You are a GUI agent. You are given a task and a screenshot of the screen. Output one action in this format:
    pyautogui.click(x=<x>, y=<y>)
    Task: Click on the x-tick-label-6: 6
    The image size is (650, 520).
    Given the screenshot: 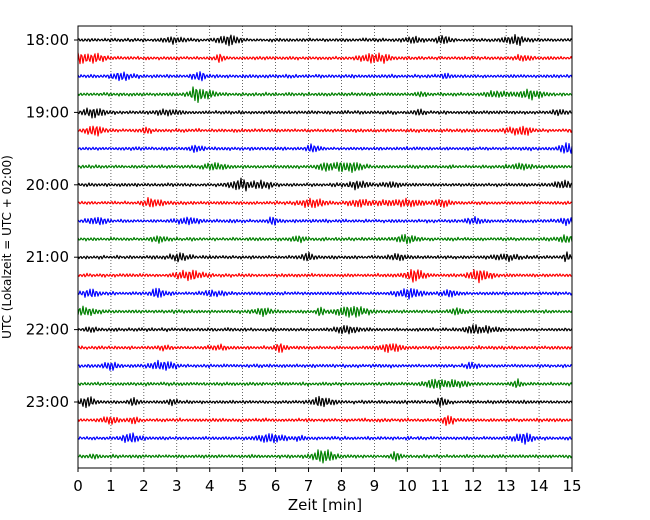 What is the action you would take?
    pyautogui.click(x=276, y=486)
    